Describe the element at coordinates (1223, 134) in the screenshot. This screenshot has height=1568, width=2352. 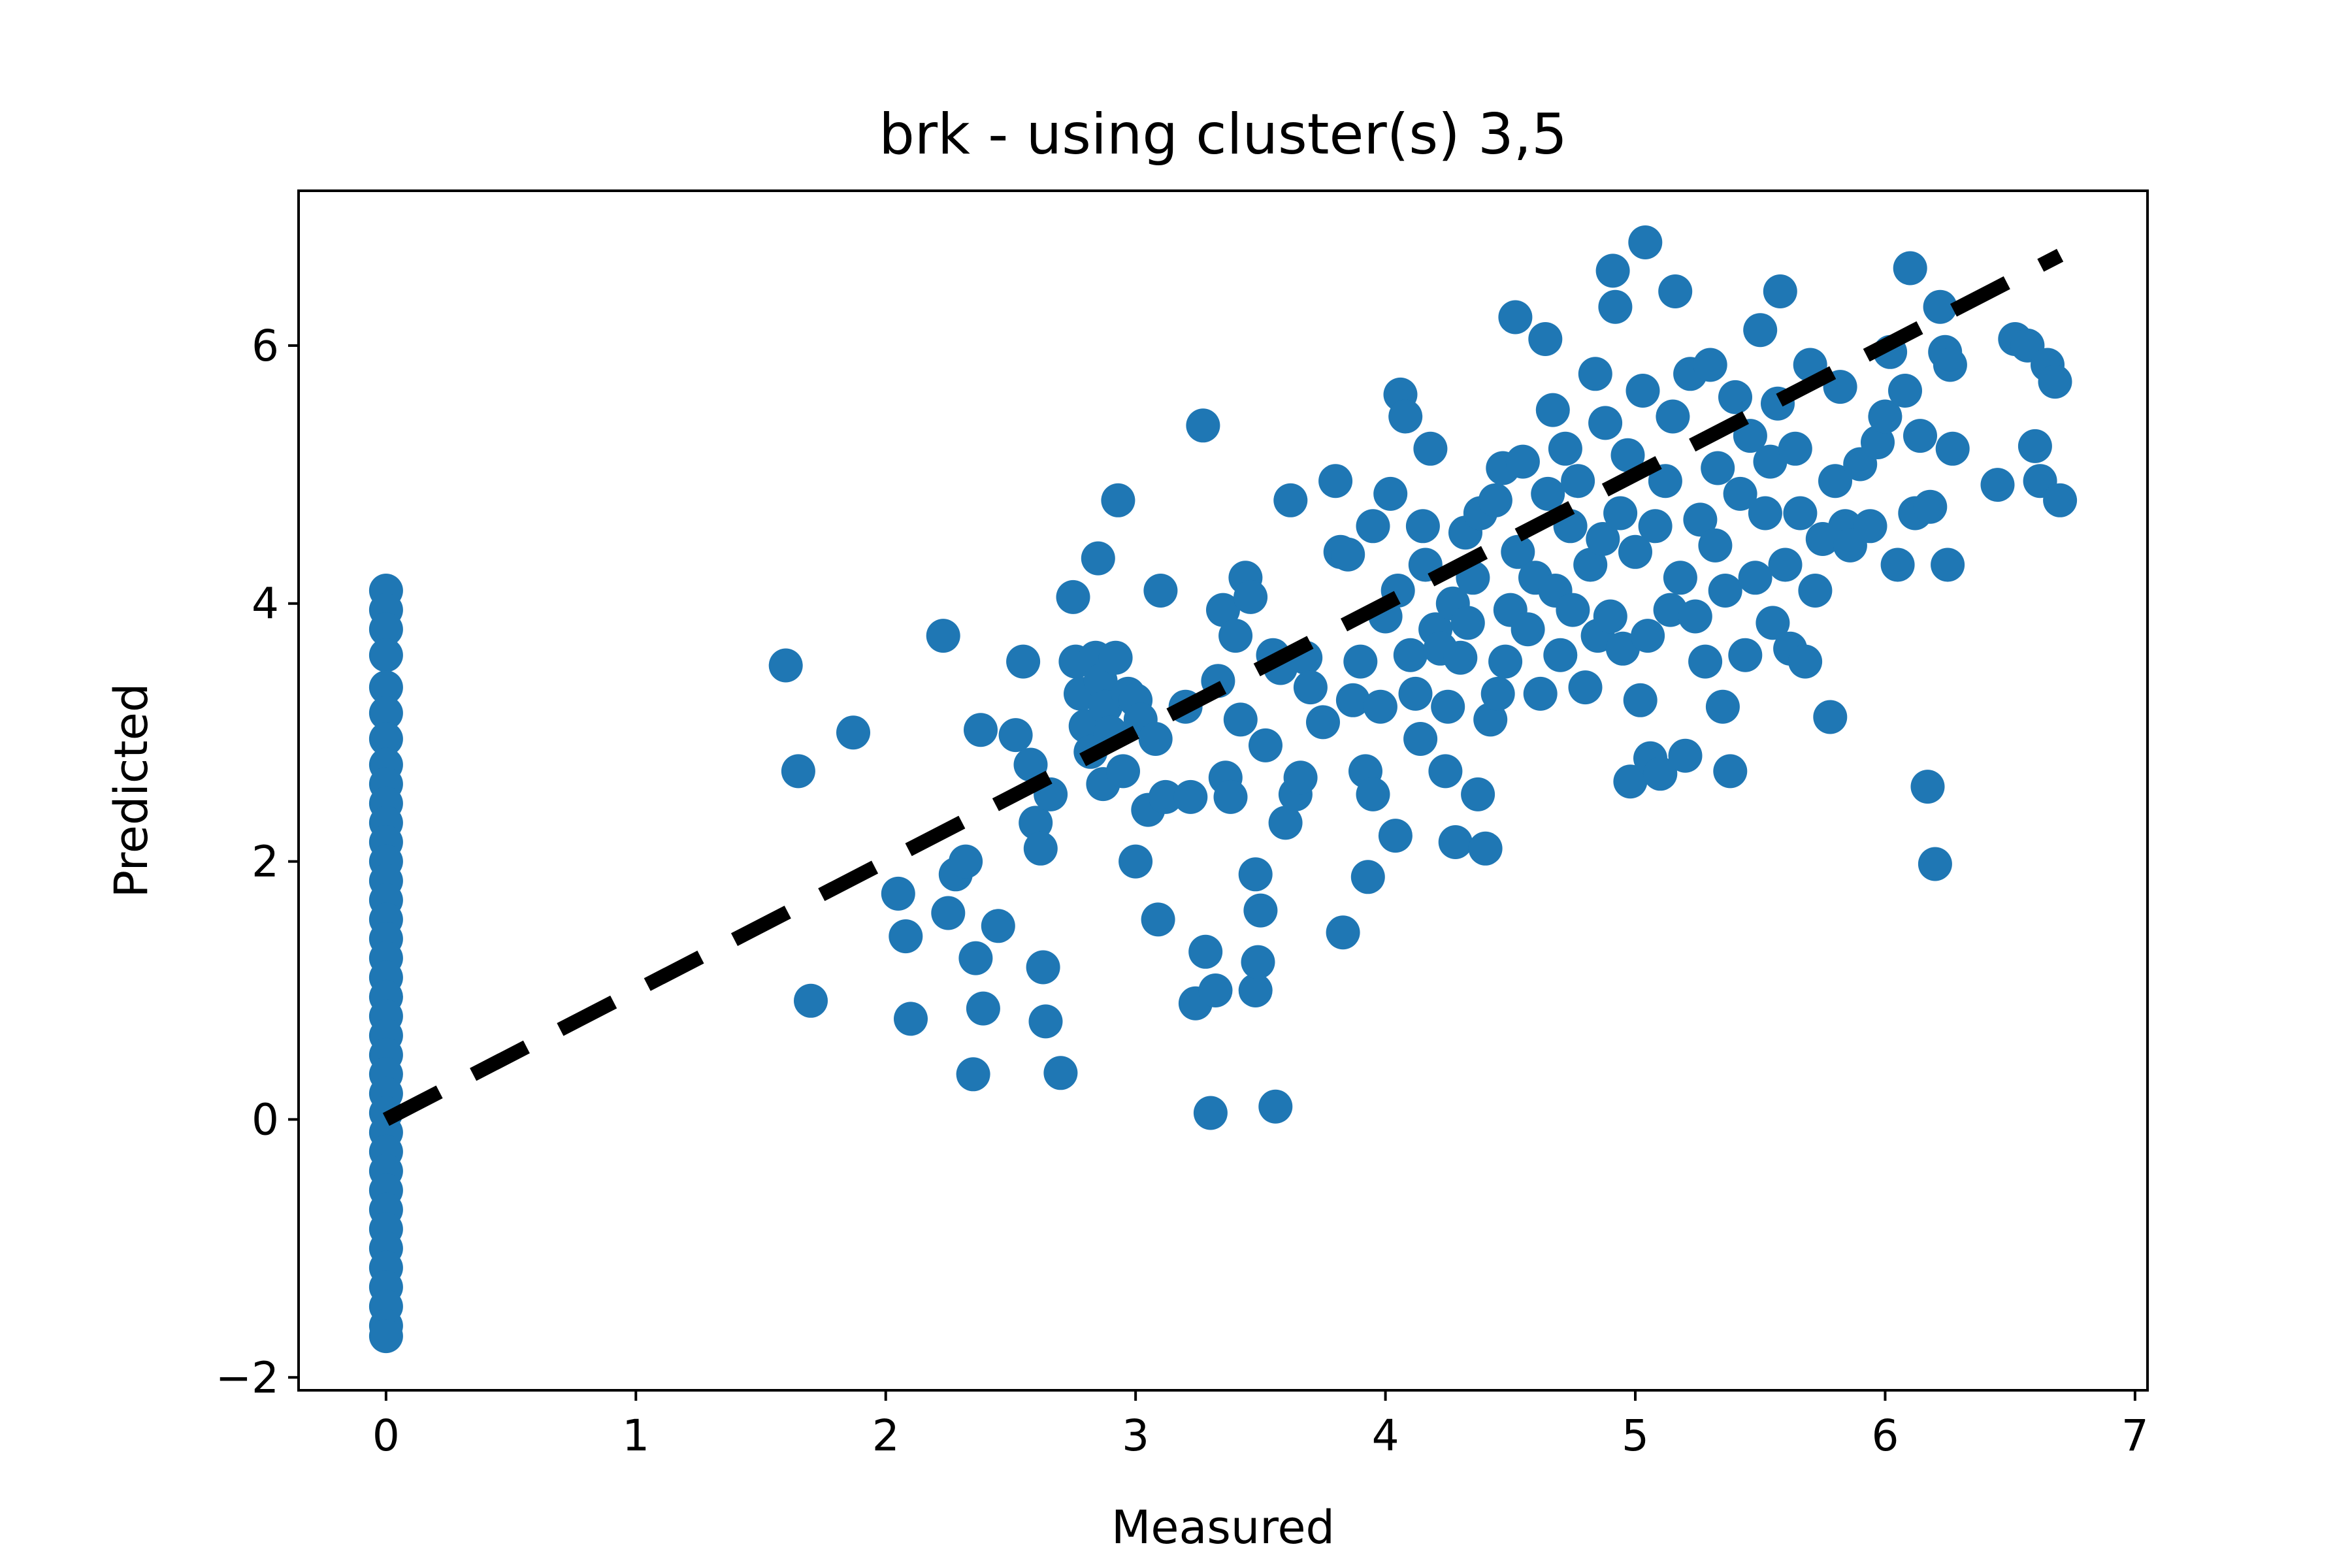
I see `chart-title: brk - using cluster(s) 3,5` at that location.